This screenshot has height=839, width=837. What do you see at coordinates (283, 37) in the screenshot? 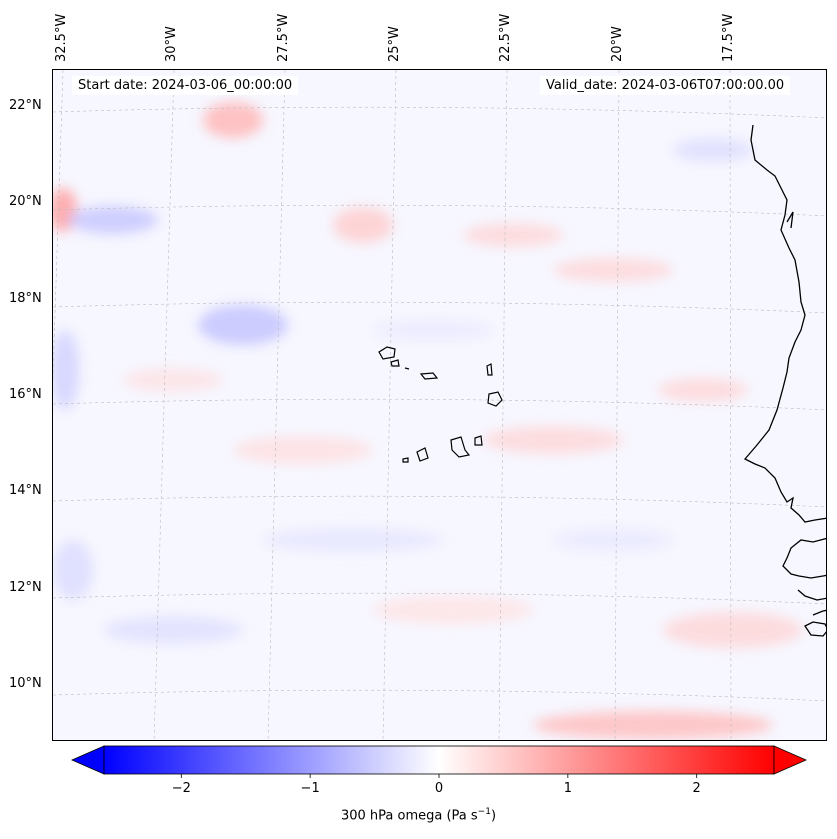
I see `lon-label: 27.5°W` at bounding box center [283, 37].